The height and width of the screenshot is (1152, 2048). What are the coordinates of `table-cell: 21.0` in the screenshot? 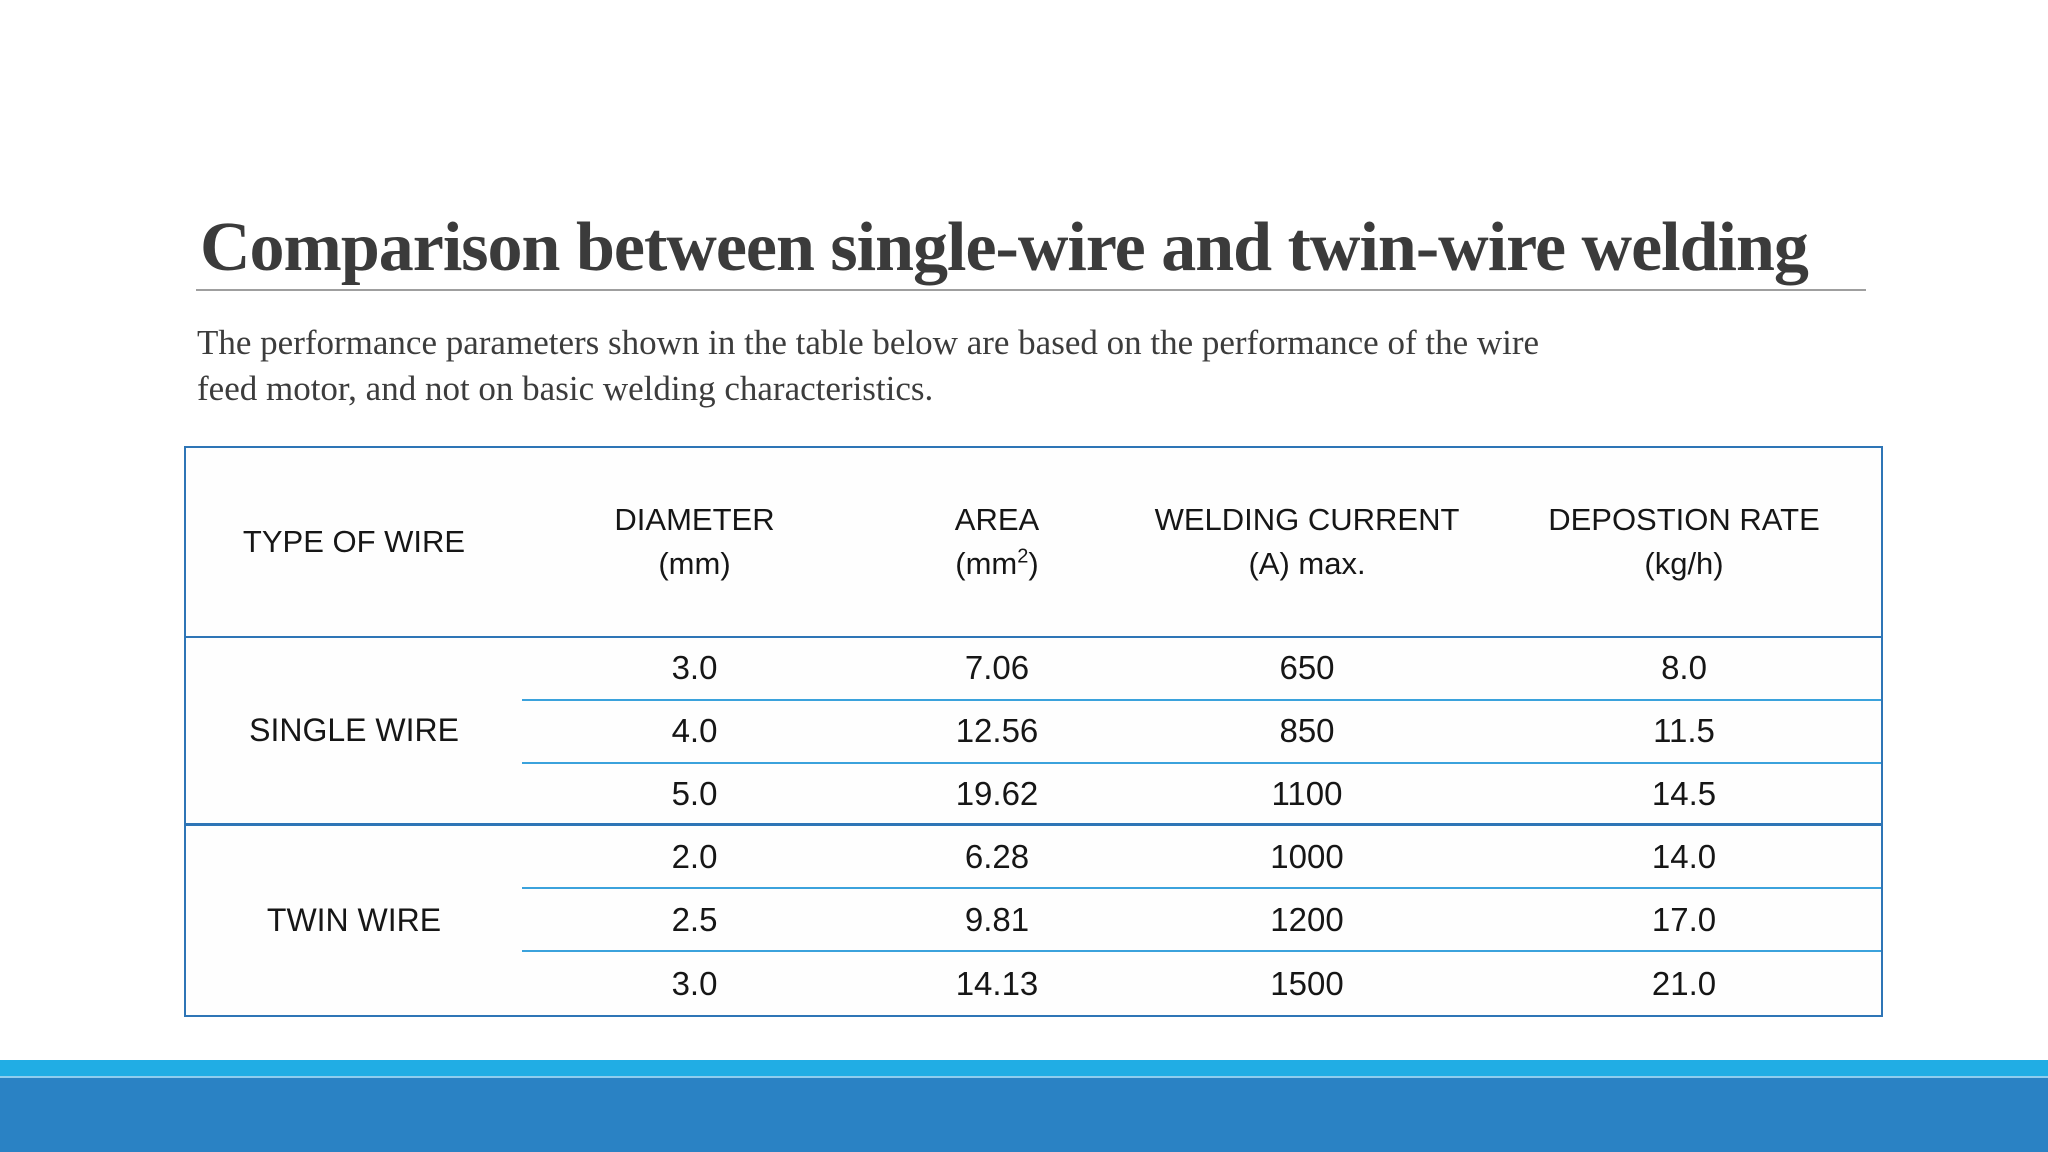 It's located at (1684, 983).